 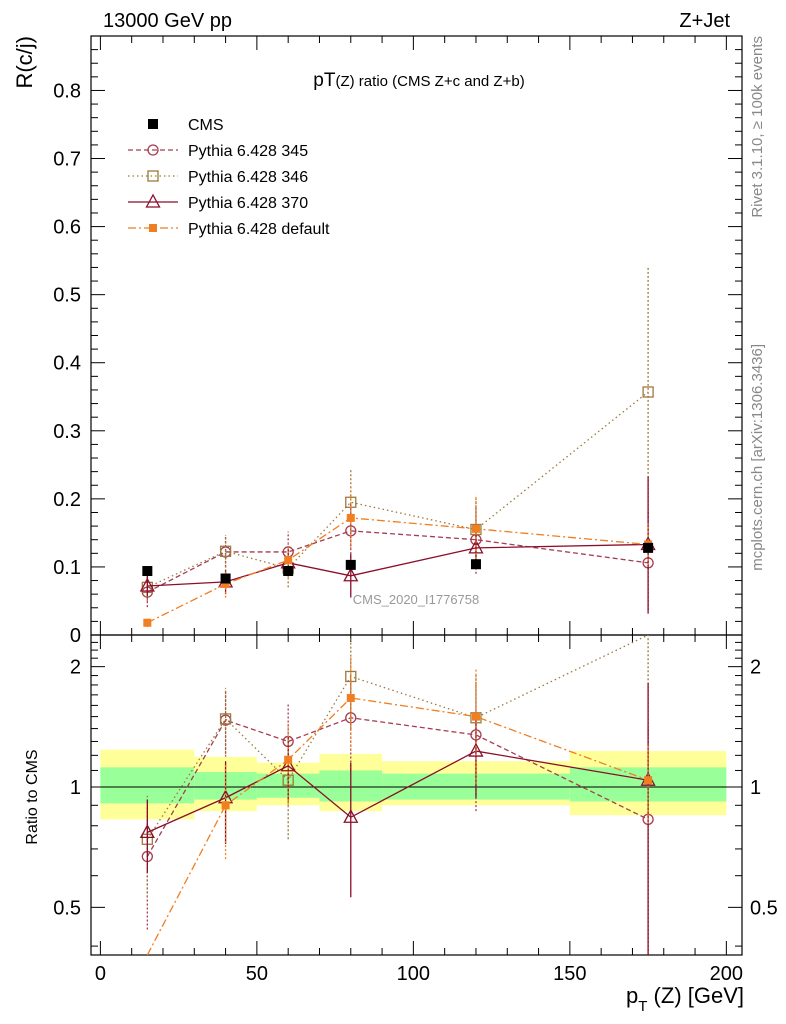 What do you see at coordinates (755, 668) in the screenshot?
I see `ratio-y-tick-label-right: 2` at bounding box center [755, 668].